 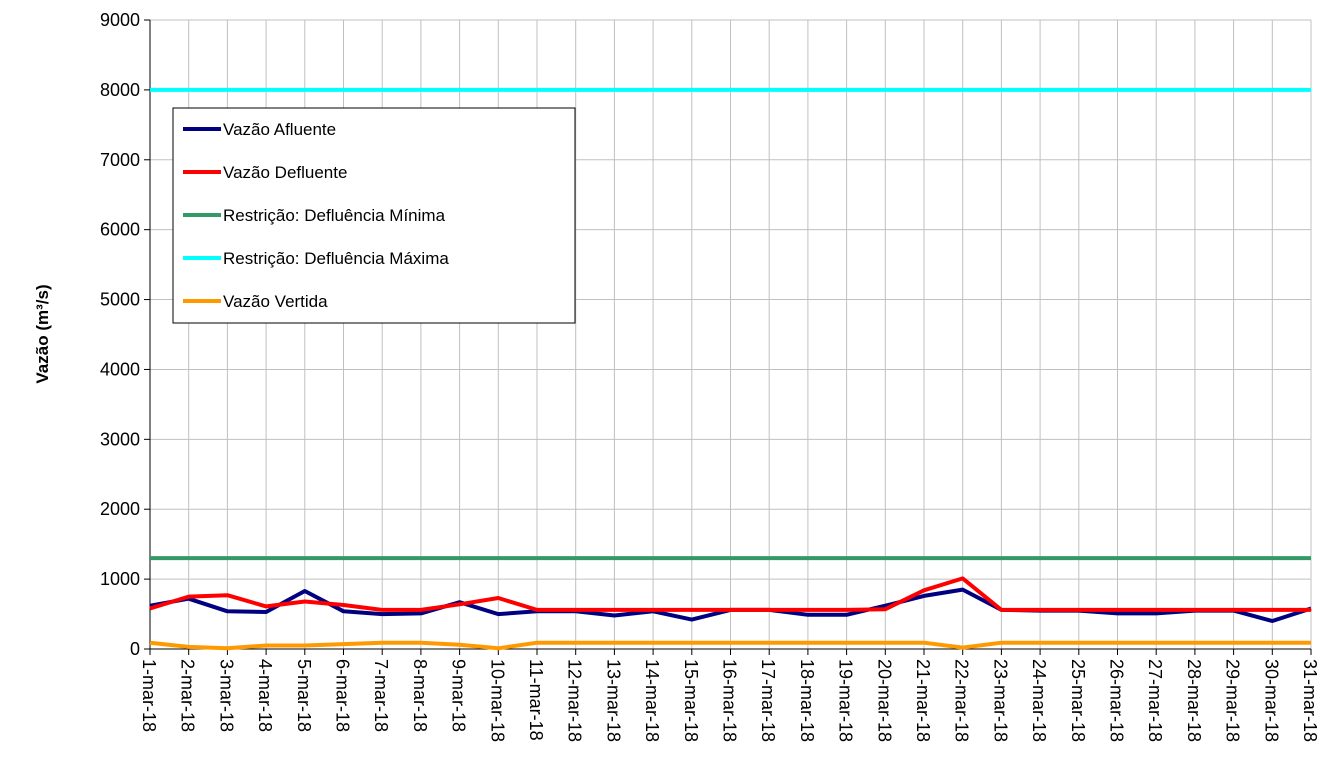 What do you see at coordinates (120, 160) in the screenshot?
I see `y-tick-label: 7000` at bounding box center [120, 160].